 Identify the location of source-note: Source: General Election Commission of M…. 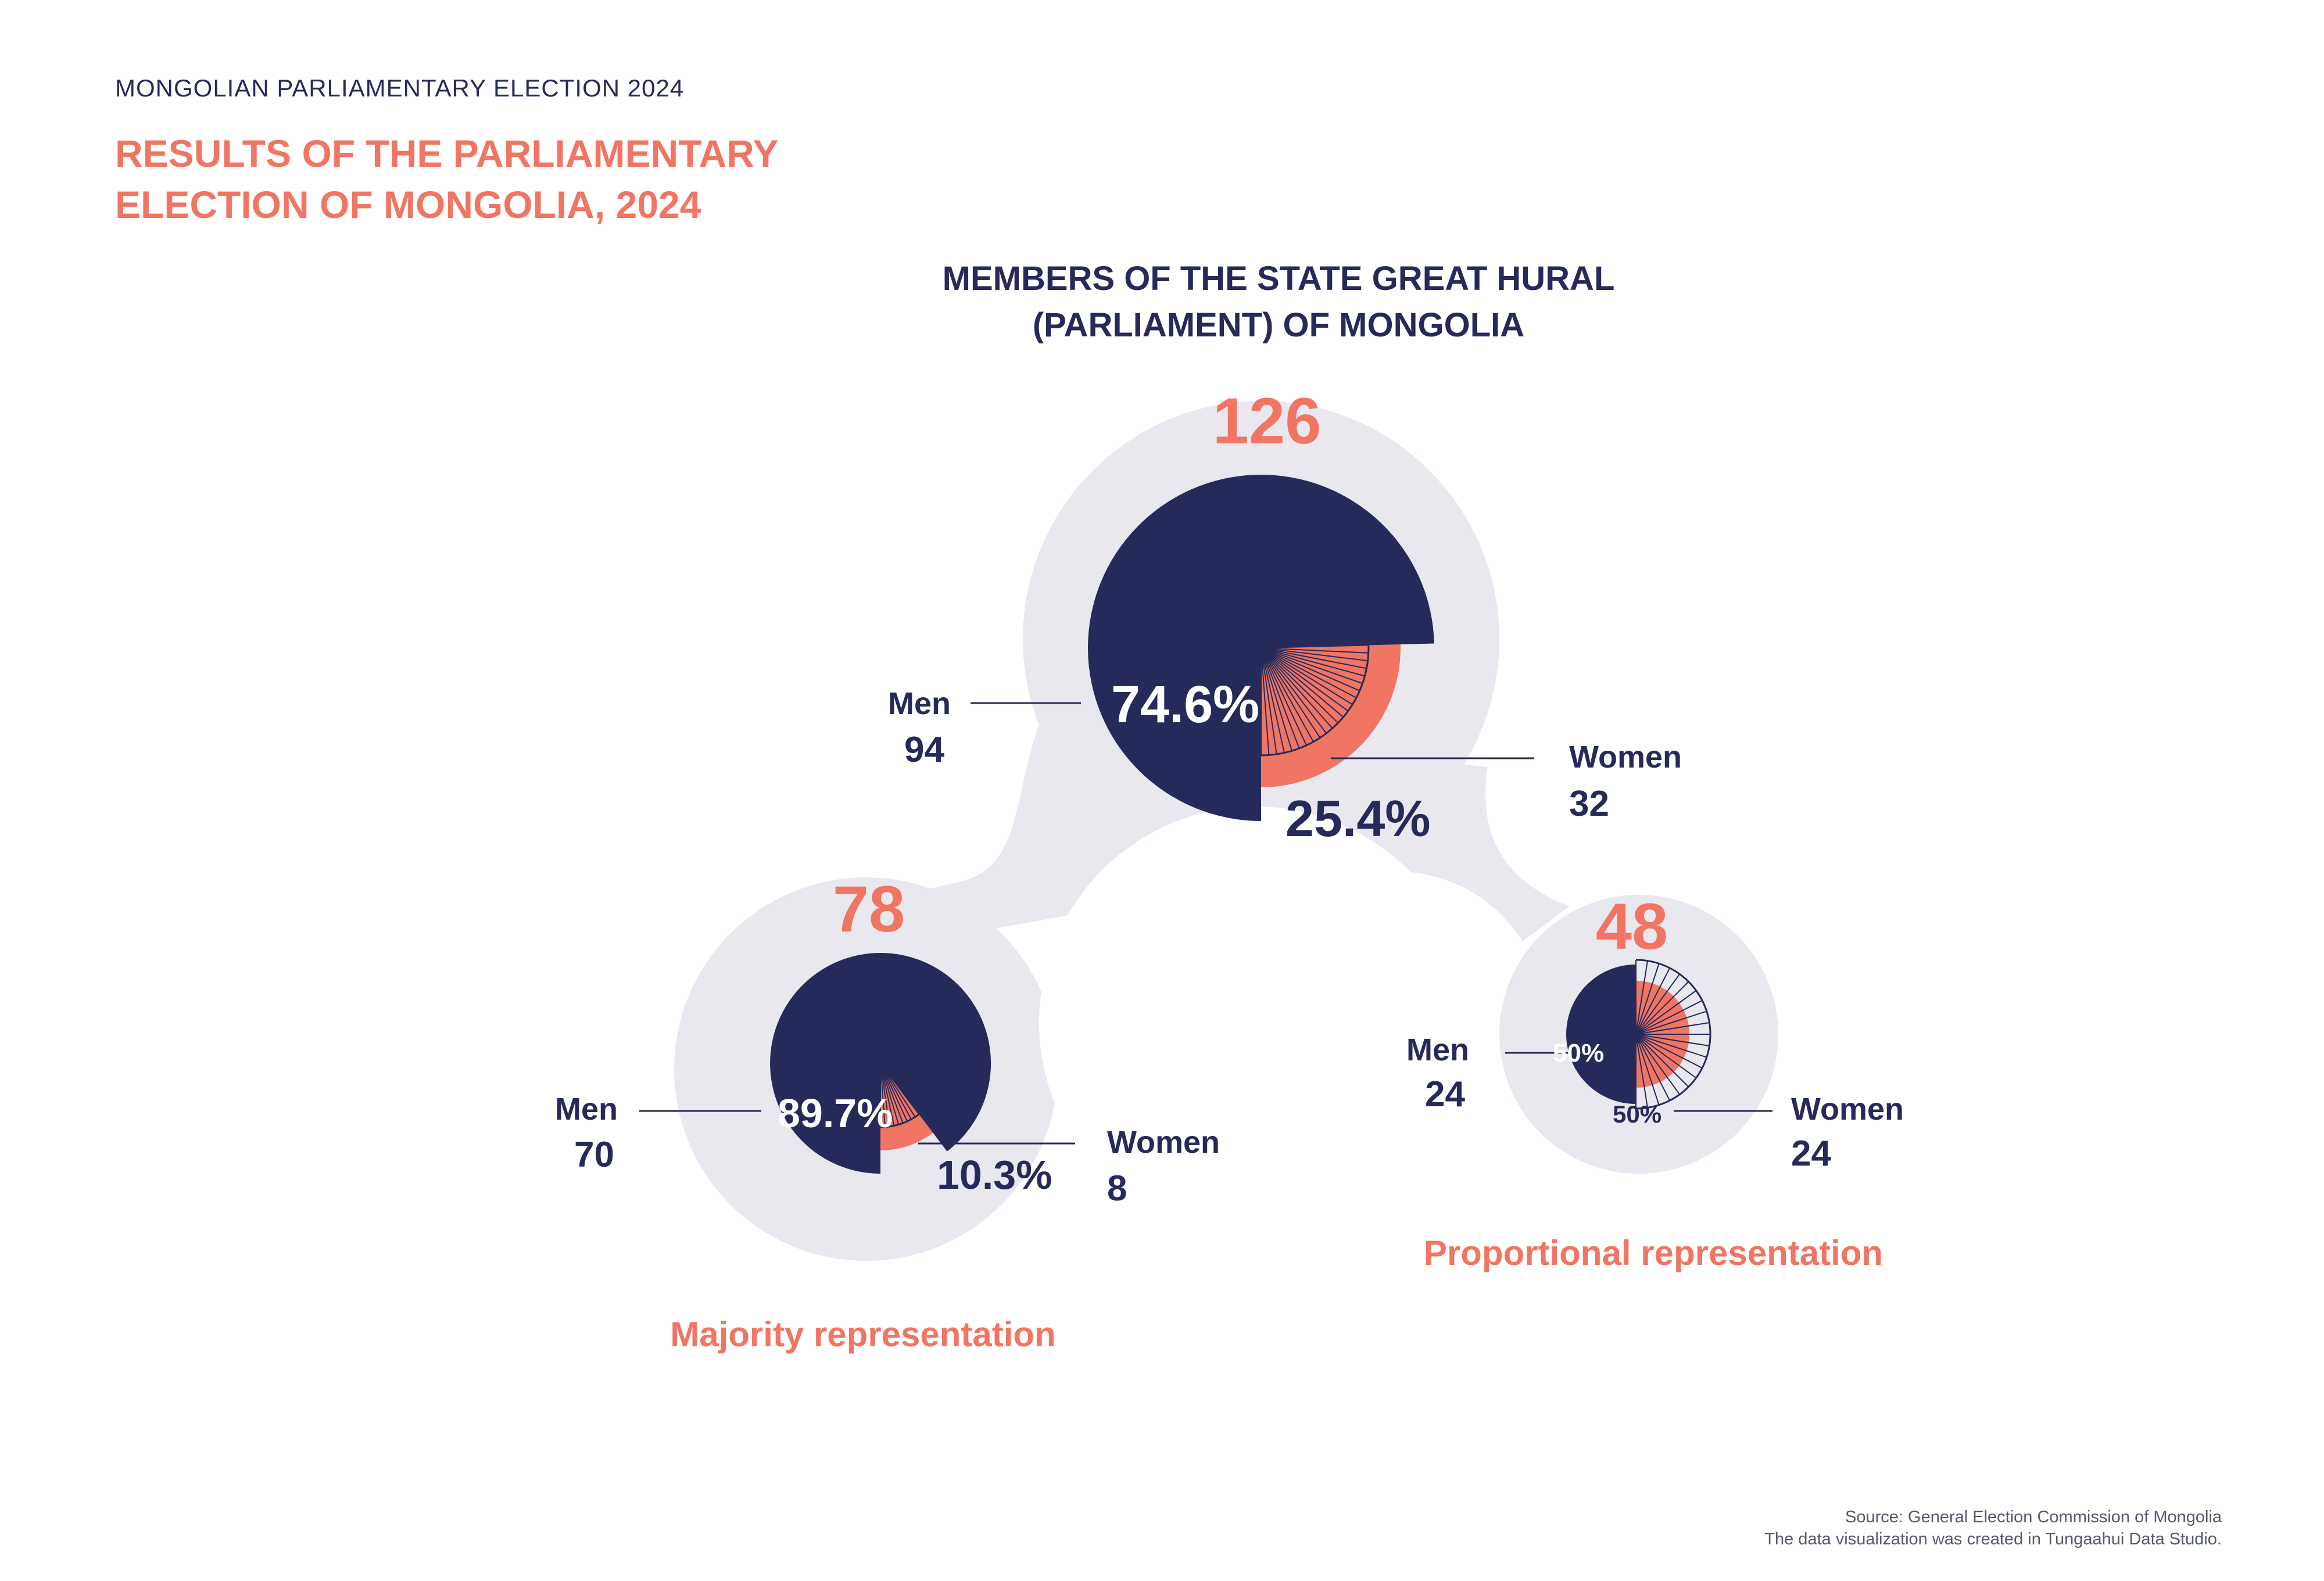
(1993, 1528).